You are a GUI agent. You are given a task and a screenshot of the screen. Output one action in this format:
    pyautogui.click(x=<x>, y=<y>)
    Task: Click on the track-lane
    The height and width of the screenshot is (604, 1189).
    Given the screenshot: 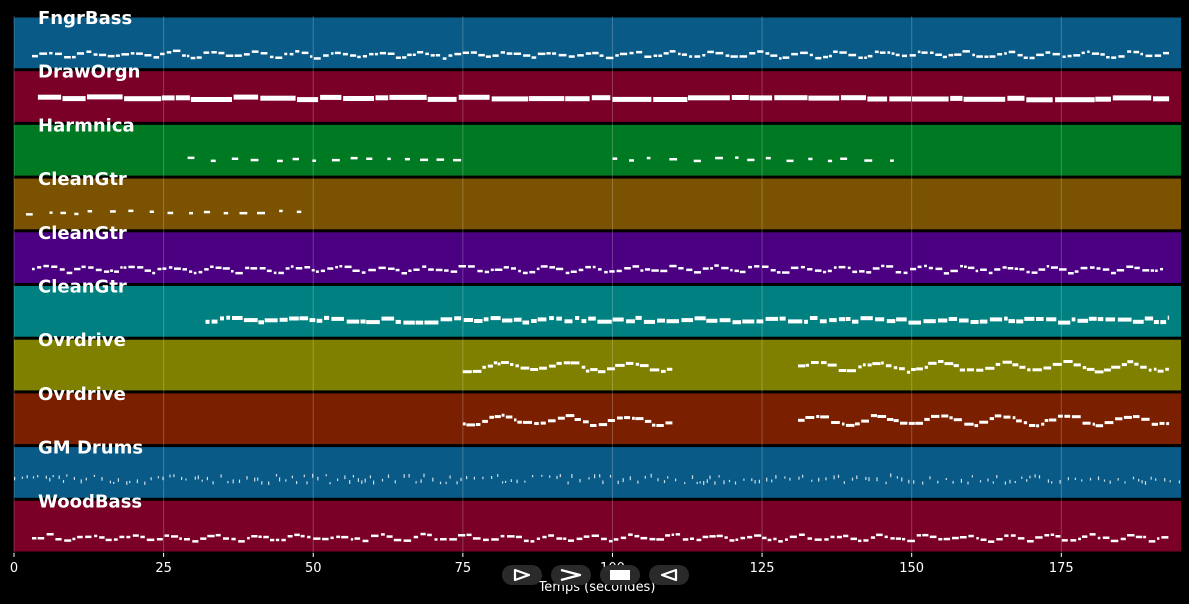 What is the action you would take?
    pyautogui.click(x=597, y=311)
    